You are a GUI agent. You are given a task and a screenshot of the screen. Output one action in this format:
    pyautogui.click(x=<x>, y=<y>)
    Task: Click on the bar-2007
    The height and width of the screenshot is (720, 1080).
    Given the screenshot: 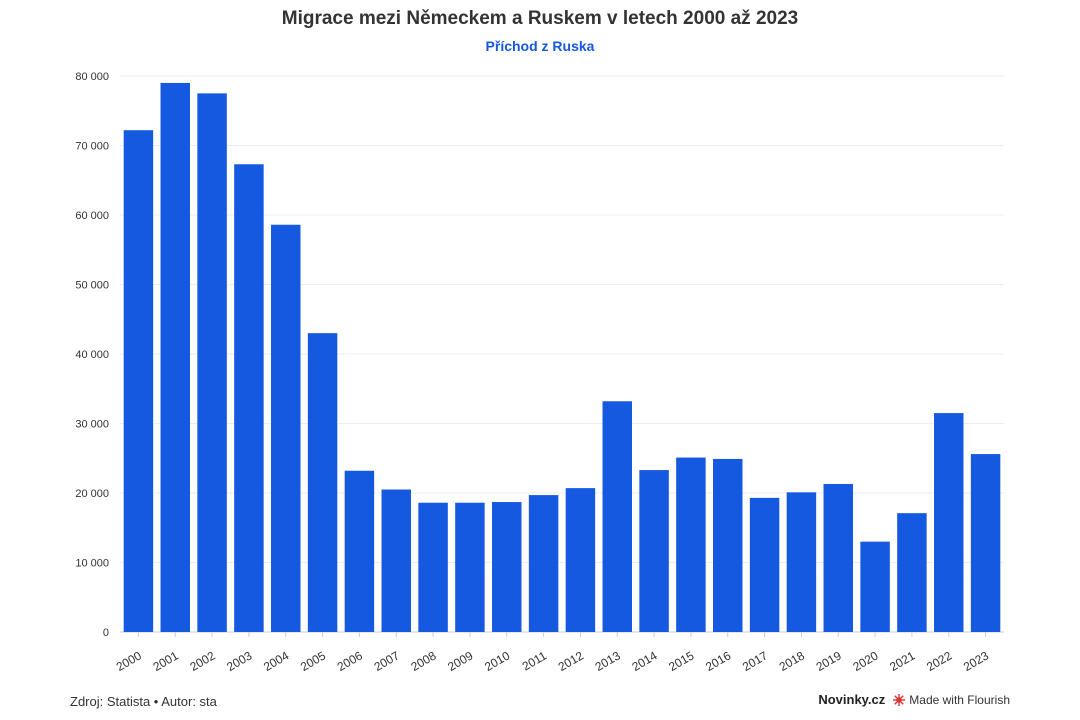 What is the action you would take?
    pyautogui.click(x=396, y=560)
    